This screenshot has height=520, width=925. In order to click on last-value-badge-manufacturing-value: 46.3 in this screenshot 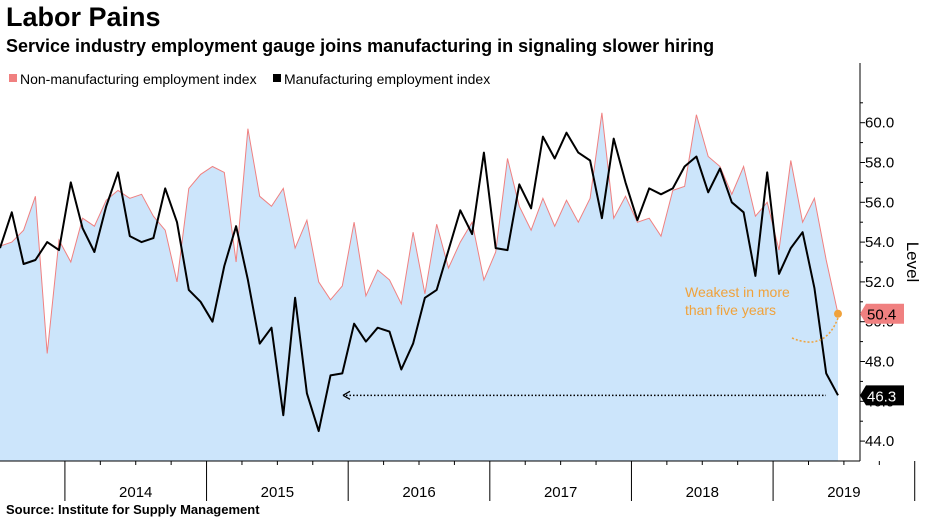, I will do `click(881, 396)`.